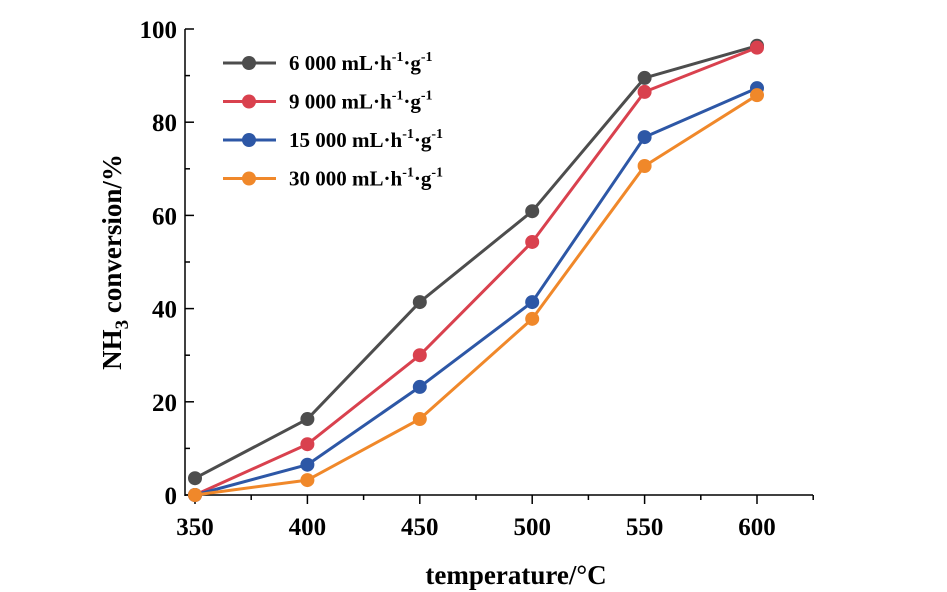  I want to click on x-ticks: 350 400 450 500 550 600, so click(495, 518).